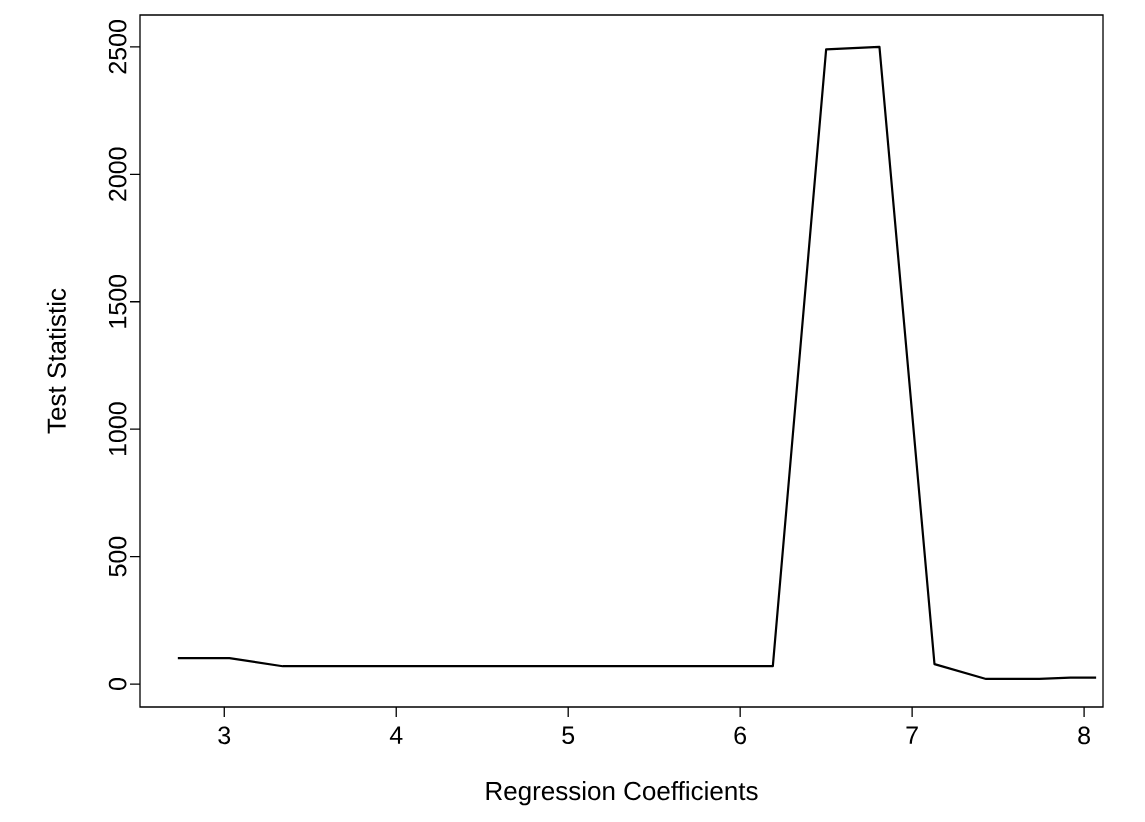 This screenshot has width=1145, height=822. Describe the element at coordinates (568, 735) in the screenshot. I see `x-tick-label: 5` at that location.